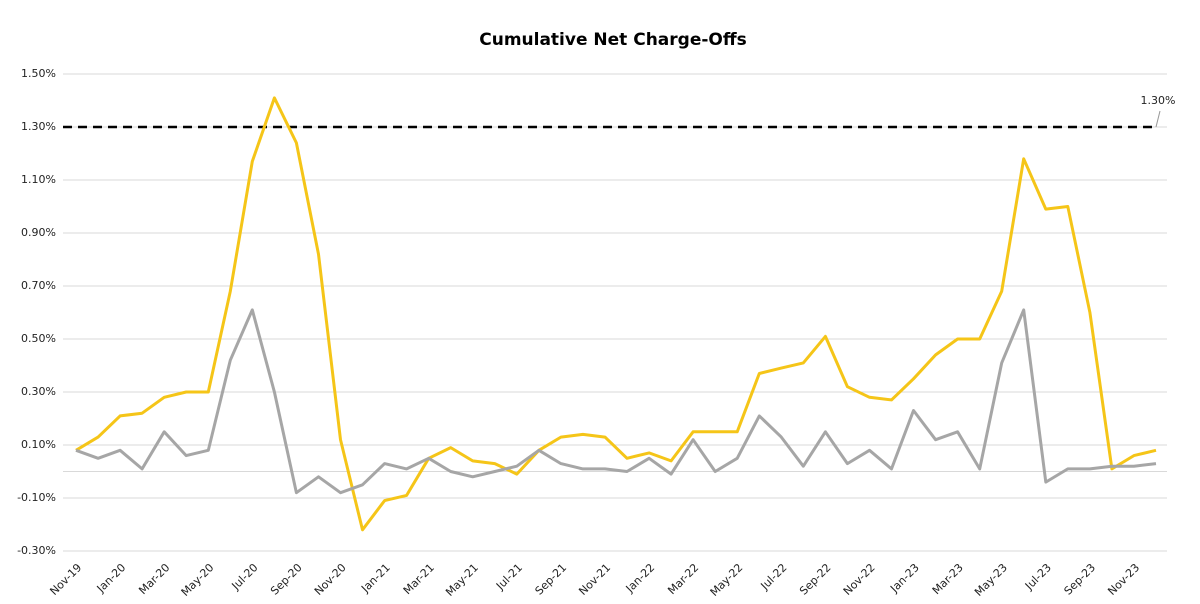 The image size is (1200, 604). What do you see at coordinates (815, 579) in the screenshot?
I see `x-tick-label: Sep-22` at bounding box center [815, 579].